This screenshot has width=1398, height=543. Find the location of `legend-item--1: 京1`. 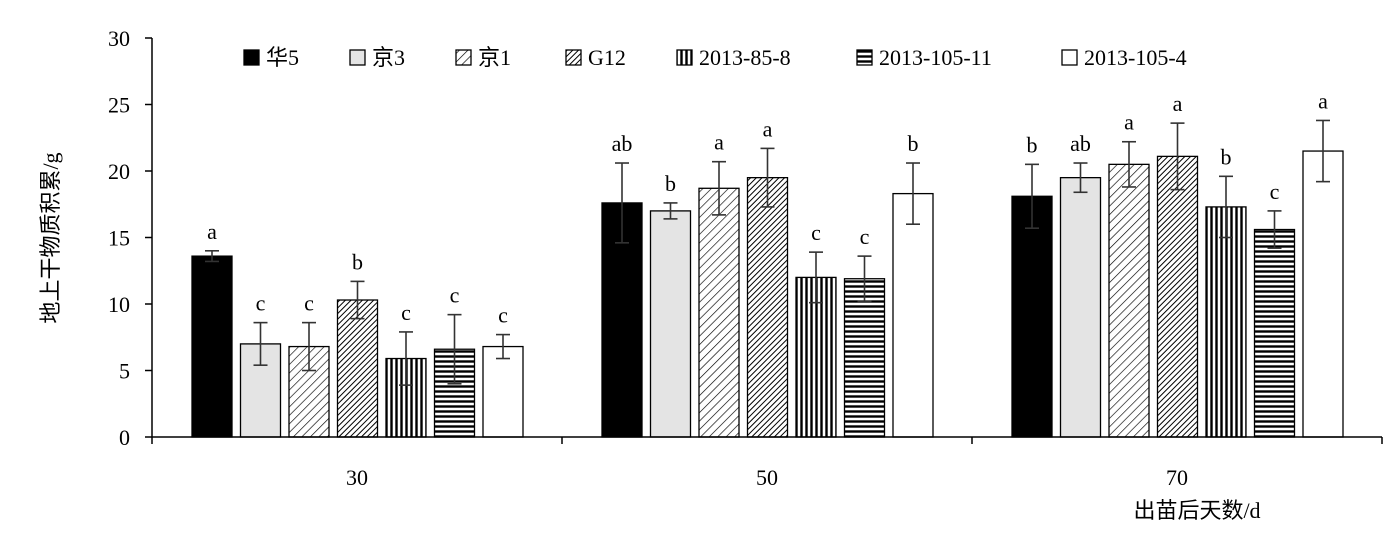

legend-item--1: 京1 is located at coordinates (483, 57).